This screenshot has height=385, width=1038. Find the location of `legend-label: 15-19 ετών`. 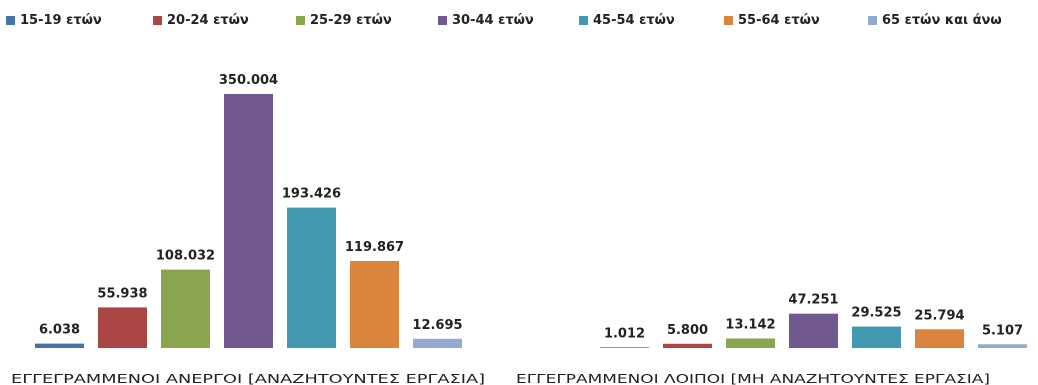

legend-label: 15-19 ετών is located at coordinates (61, 20).